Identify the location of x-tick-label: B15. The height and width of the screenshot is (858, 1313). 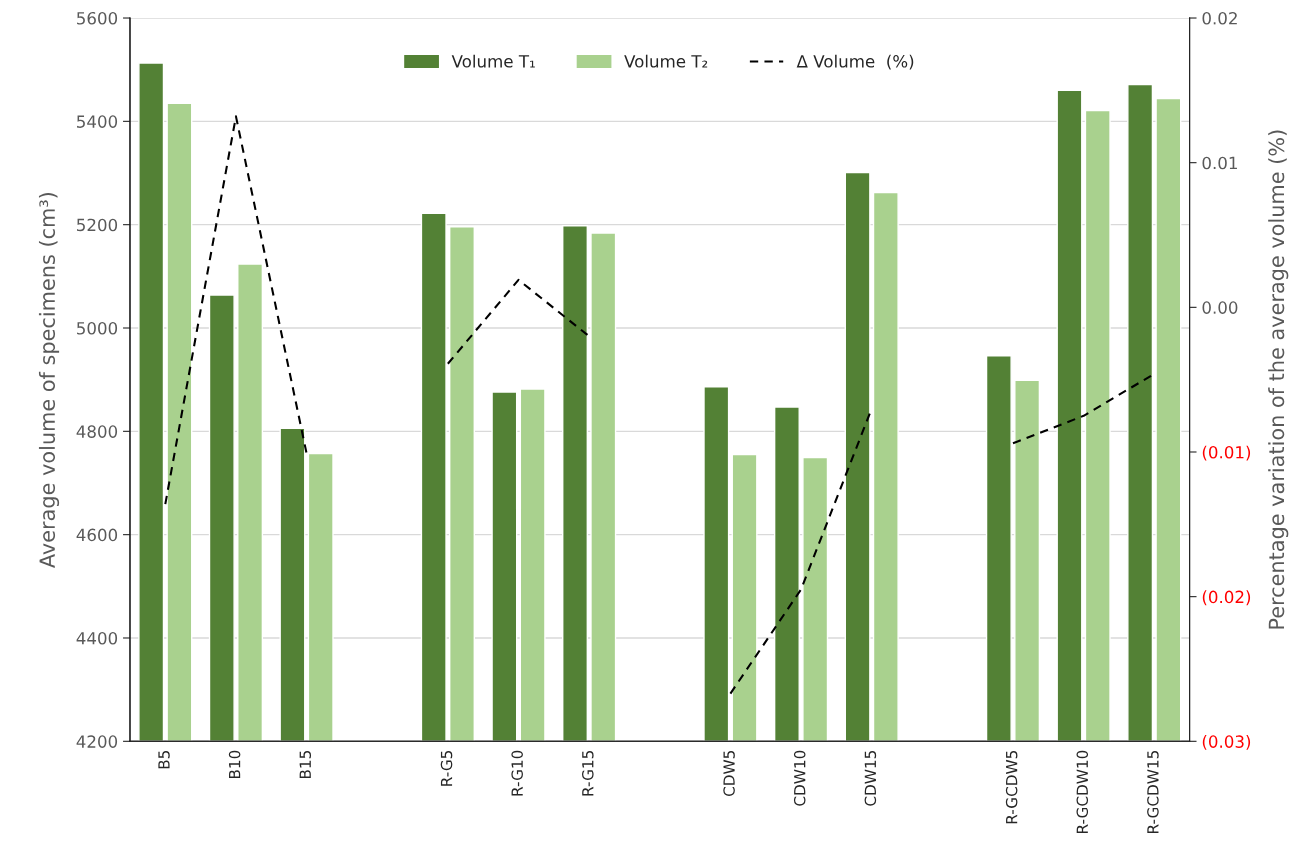
(305, 764).